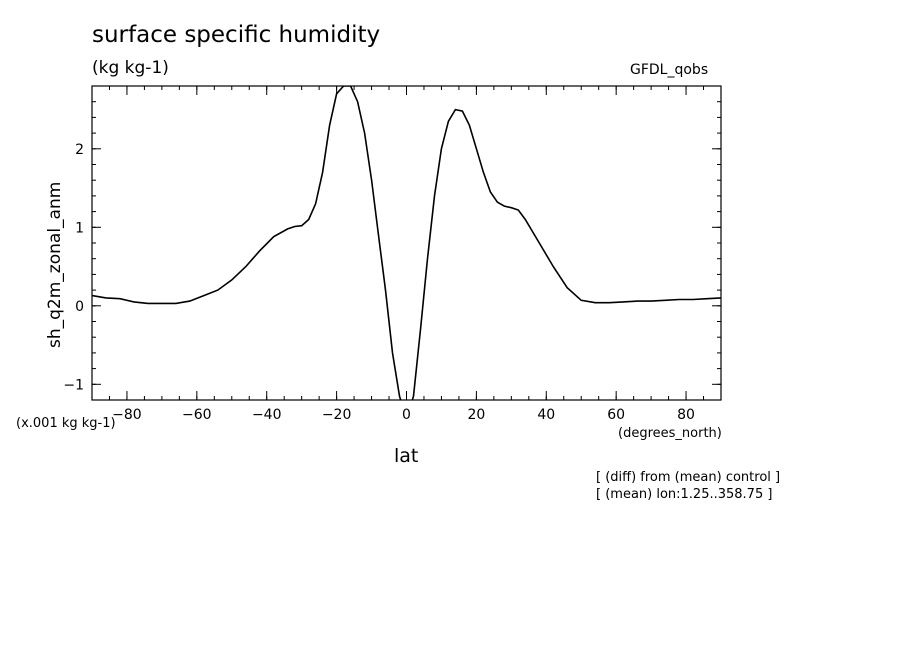  I want to click on footer-note-diff: [ (diff) from (mean) control ], so click(688, 477).